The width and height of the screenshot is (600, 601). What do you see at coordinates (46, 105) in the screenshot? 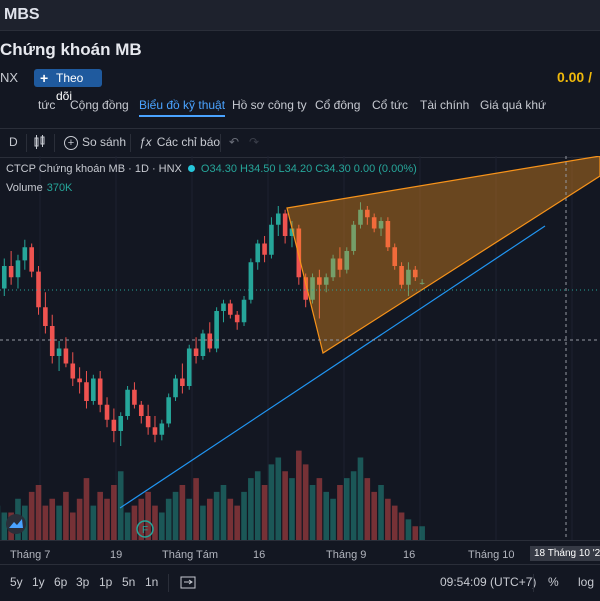
I see `tab-news: tức` at bounding box center [46, 105].